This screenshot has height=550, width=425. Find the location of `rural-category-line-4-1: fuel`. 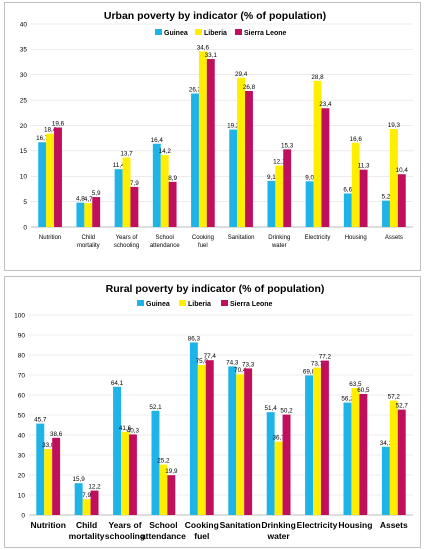

rural-category-line-4-1: fuel is located at coordinates (201, 536).